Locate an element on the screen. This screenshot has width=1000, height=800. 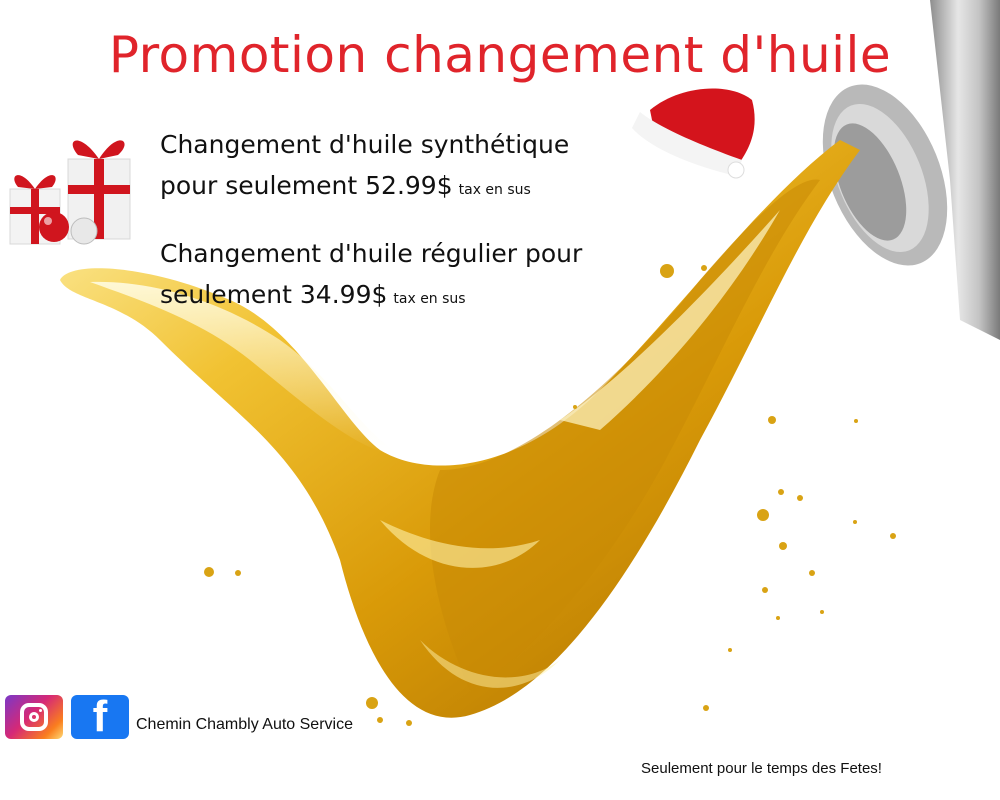
santa-hat-icon is located at coordinates (693, 133).